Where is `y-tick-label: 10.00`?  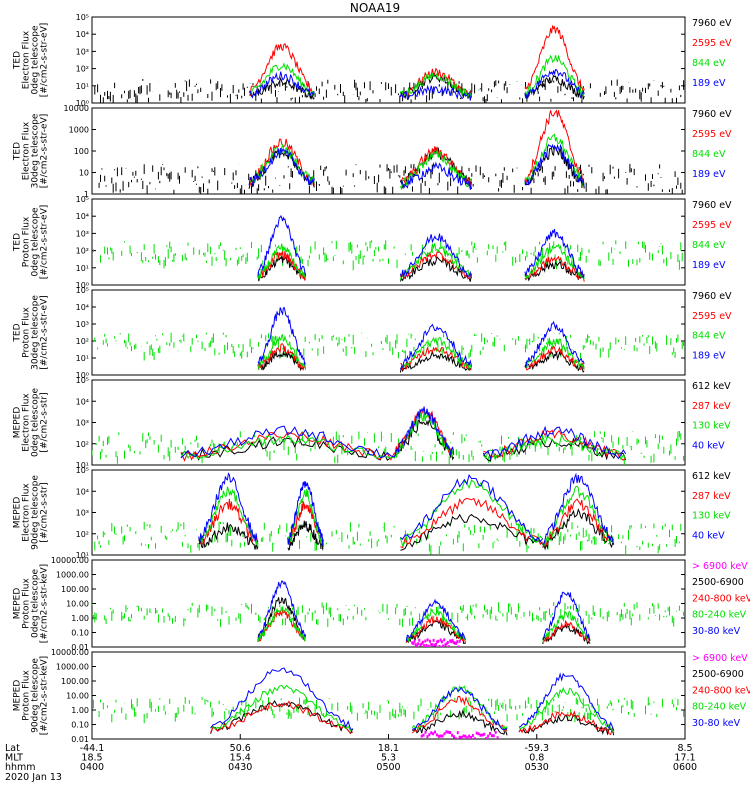
y-tick-label: 10.00 is located at coordinates (77, 696).